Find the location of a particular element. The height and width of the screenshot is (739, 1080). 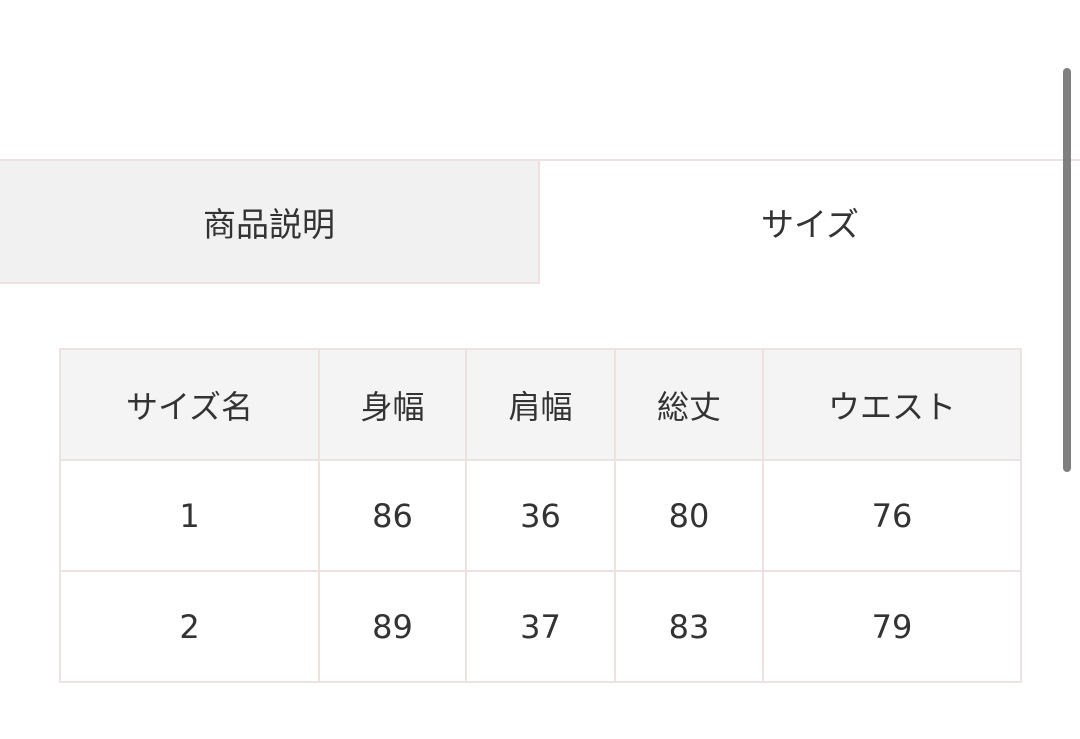

header-body-width: 身幅 is located at coordinates (392, 404).